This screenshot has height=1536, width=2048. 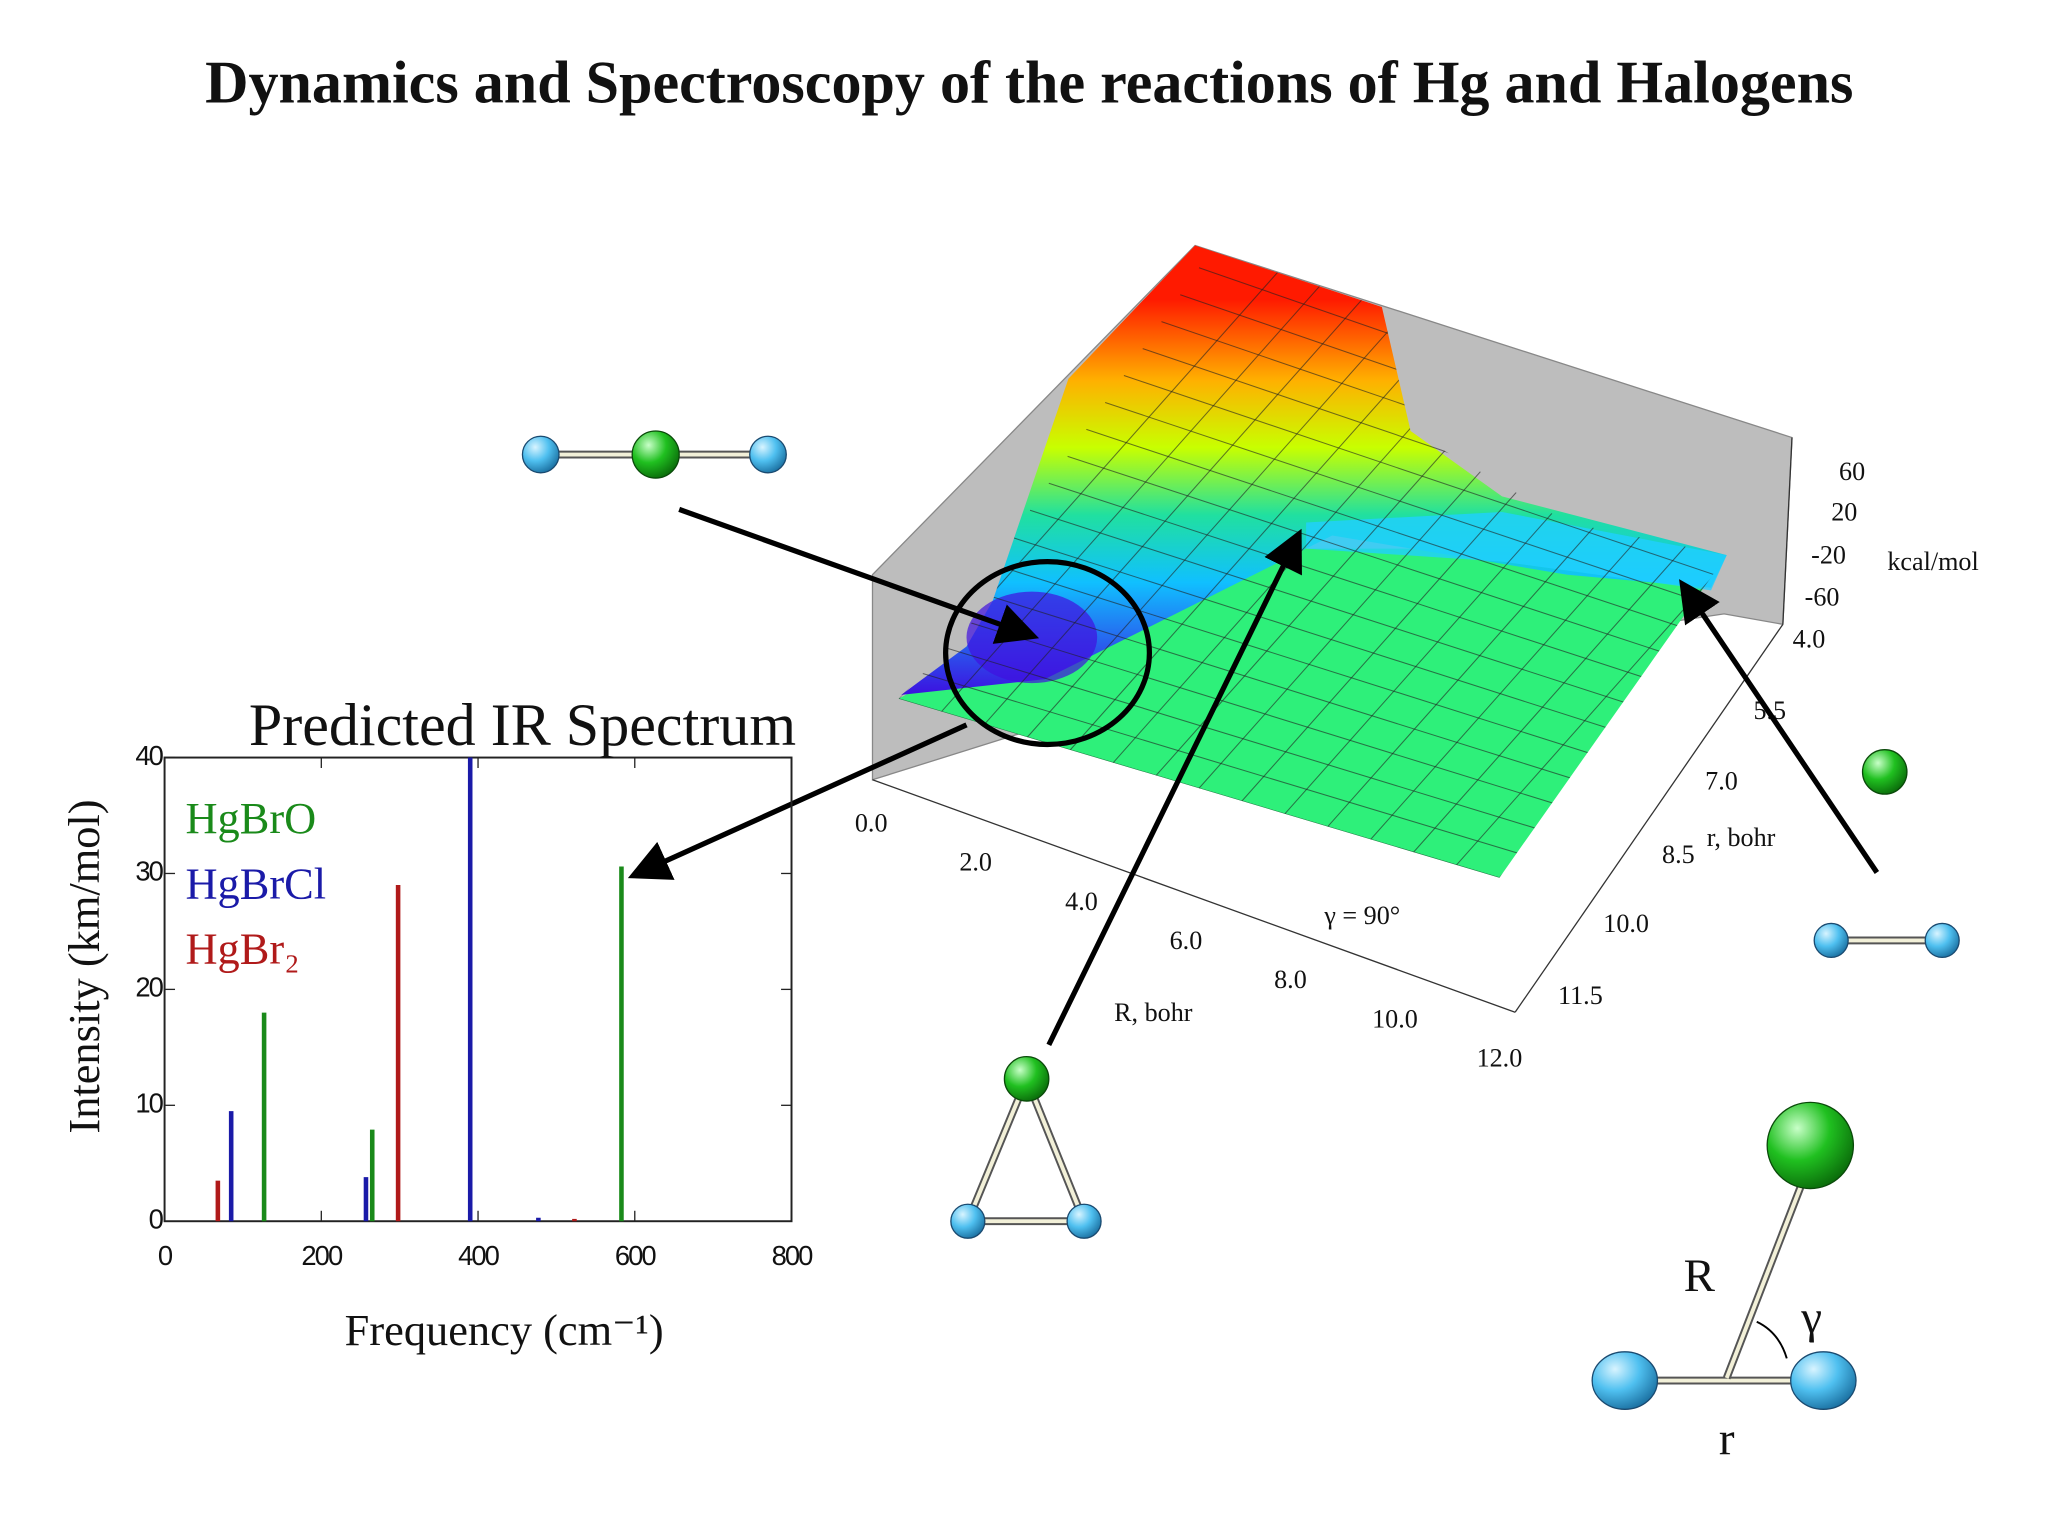 What do you see at coordinates (149, 755) in the screenshot?
I see `y-tick-label: 40` at bounding box center [149, 755].